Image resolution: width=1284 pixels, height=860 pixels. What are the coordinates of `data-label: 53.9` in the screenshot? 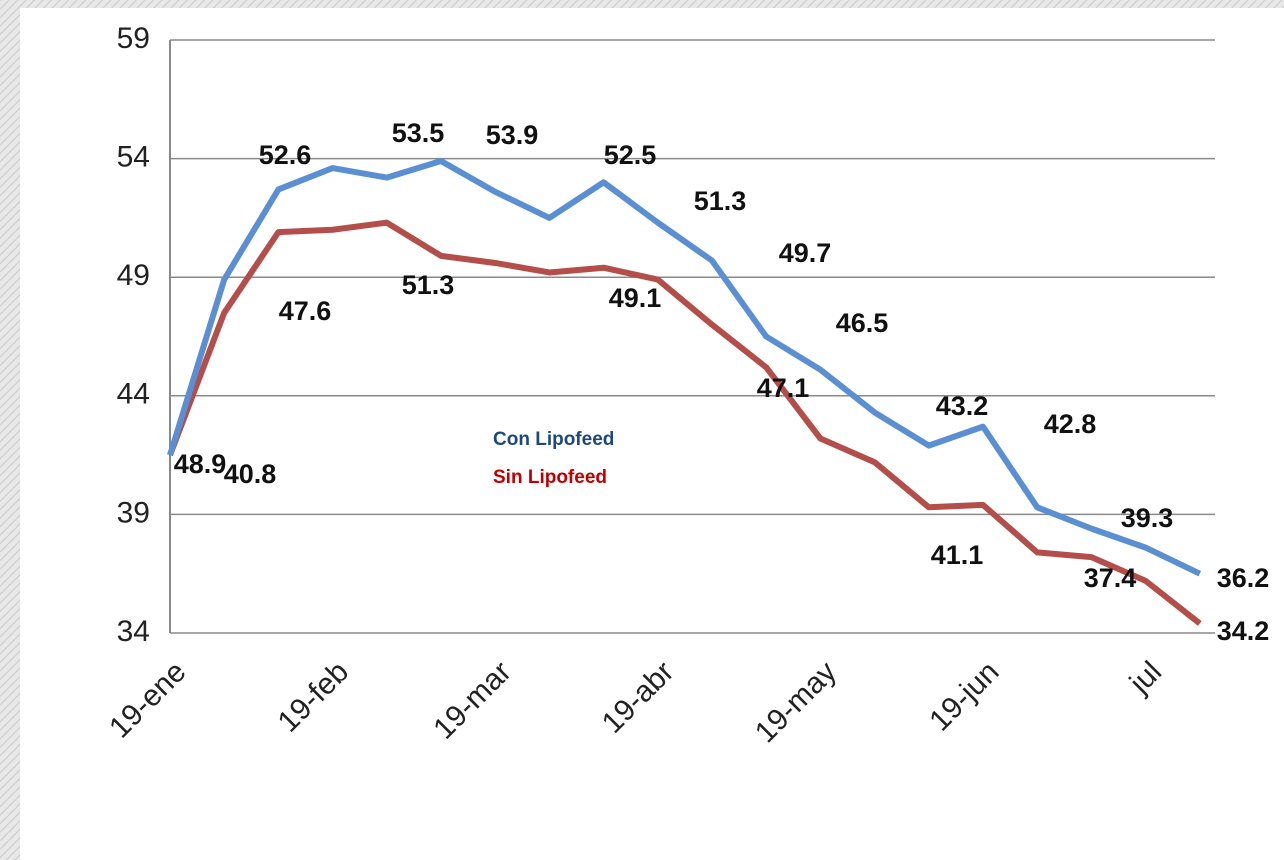 It's located at (512, 135).